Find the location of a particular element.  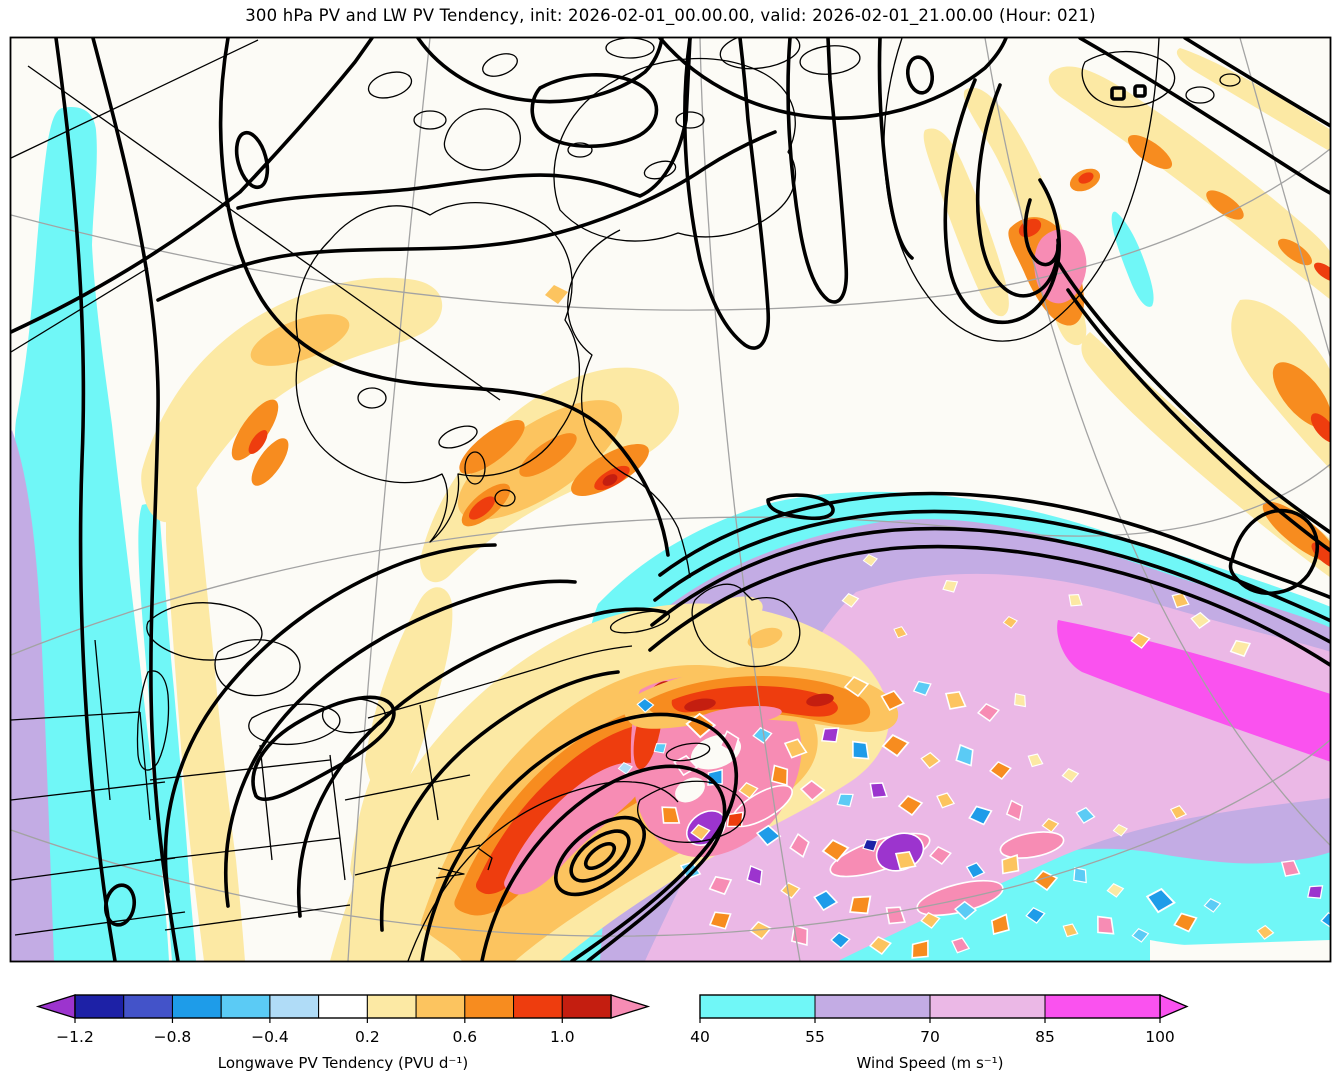

colorbar-tick-label: −0.8 is located at coordinates (173, 1037).